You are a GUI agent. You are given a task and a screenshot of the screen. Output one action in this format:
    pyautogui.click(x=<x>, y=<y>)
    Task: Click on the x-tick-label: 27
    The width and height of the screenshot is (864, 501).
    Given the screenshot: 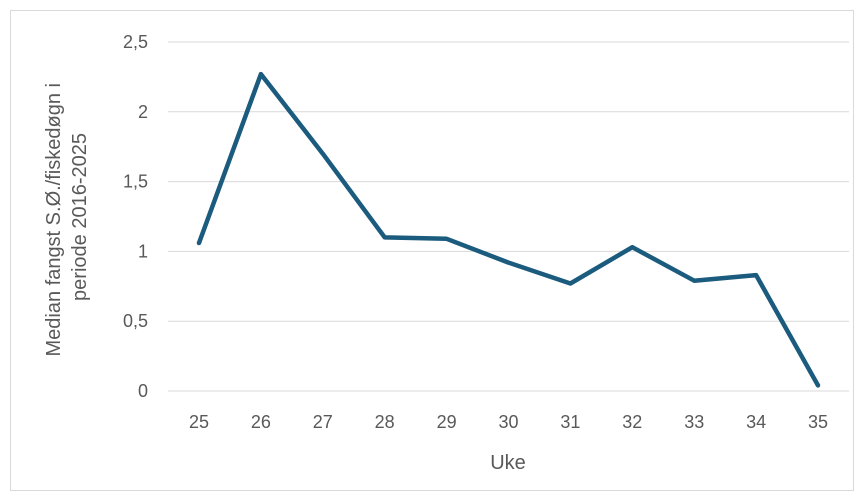 What is the action you would take?
    pyautogui.click(x=323, y=422)
    